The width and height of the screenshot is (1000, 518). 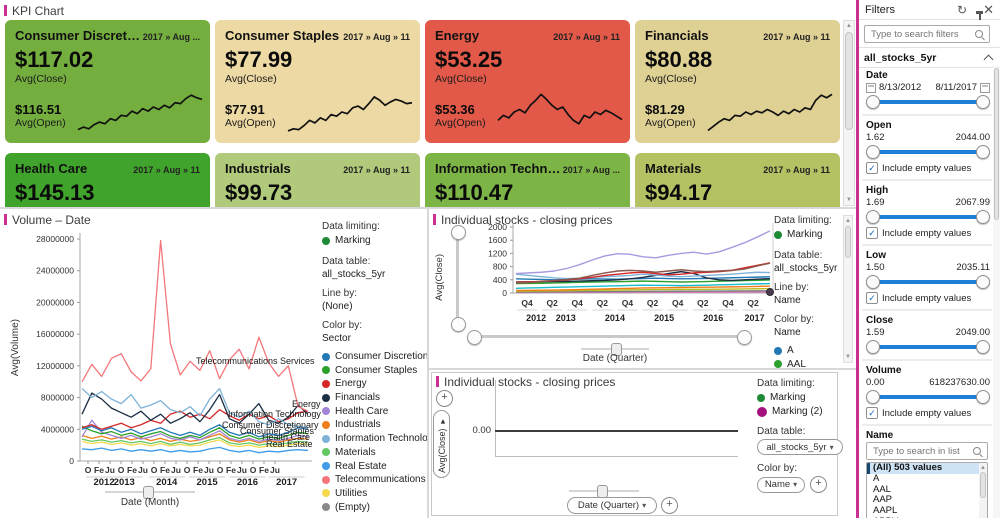 What do you see at coordinates (474, 337) in the screenshot?
I see `x-range-handle-left` at bounding box center [474, 337].